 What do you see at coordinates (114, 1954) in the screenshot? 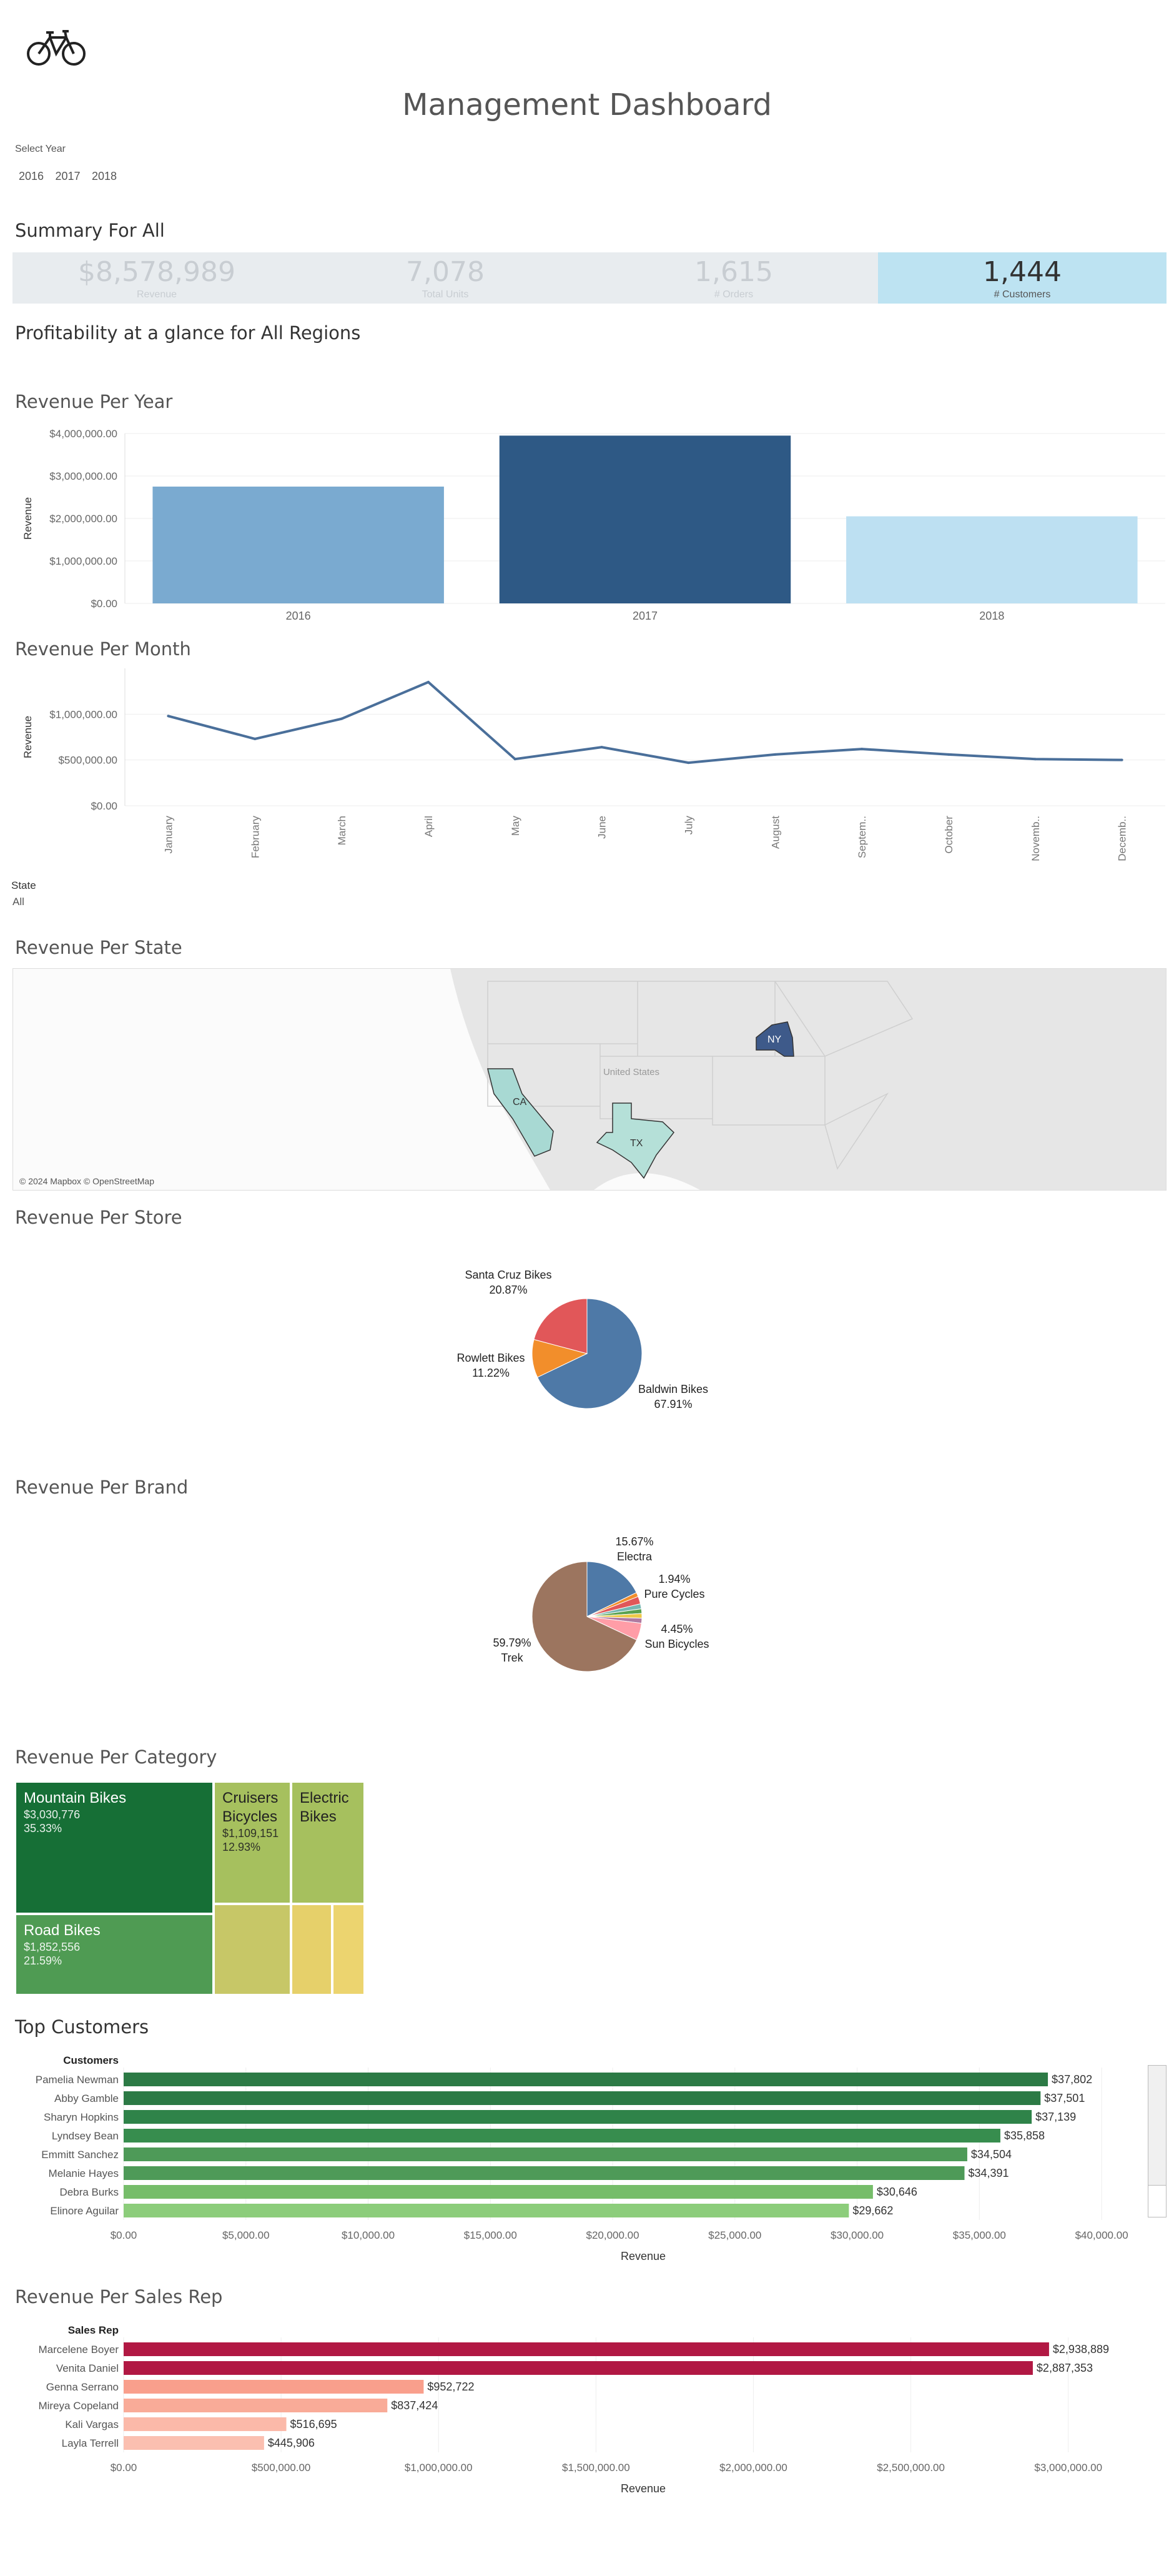
I see `treemap-cell-road-bikes: Road Bikes $1,852,556 21.59%` at bounding box center [114, 1954].